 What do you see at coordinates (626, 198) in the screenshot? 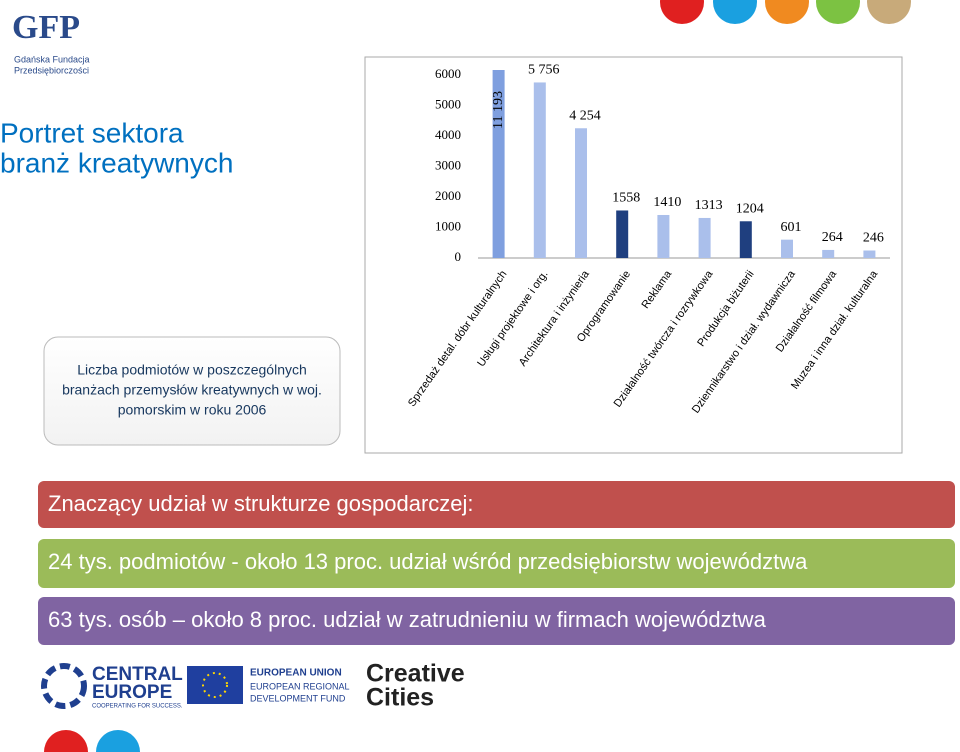
I see `value-label: 1558` at bounding box center [626, 198].